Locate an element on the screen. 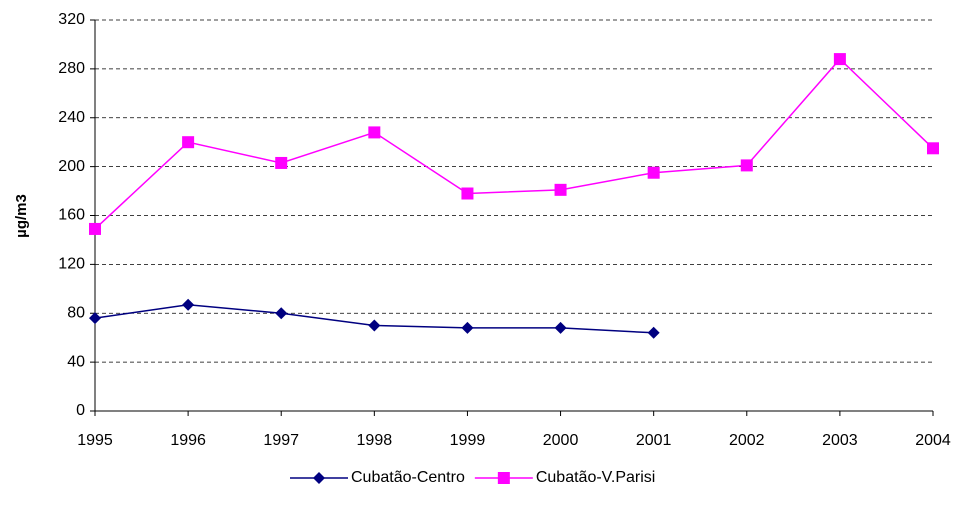 This screenshot has width=960, height=515. x-tick-label: 1995 is located at coordinates (95, 440).